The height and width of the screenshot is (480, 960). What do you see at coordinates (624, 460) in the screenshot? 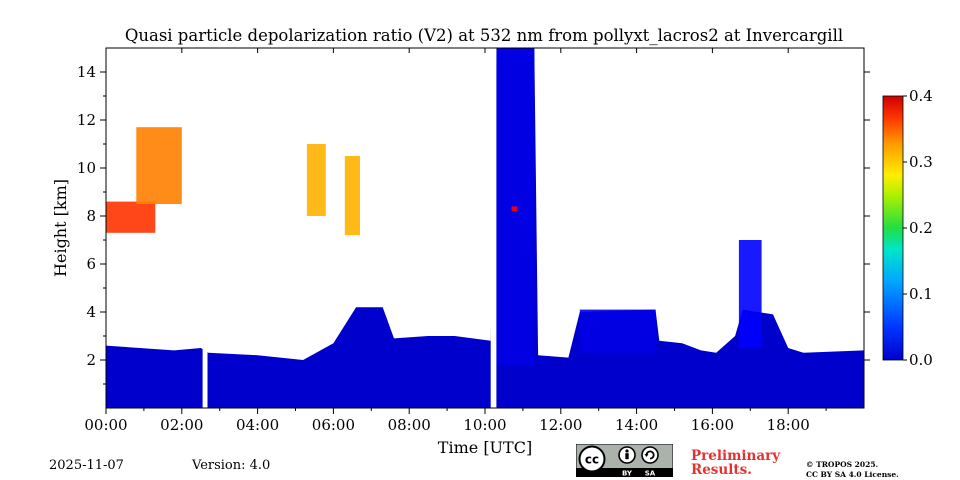
I see `cc-license-badge: cc BY SA` at bounding box center [624, 460].